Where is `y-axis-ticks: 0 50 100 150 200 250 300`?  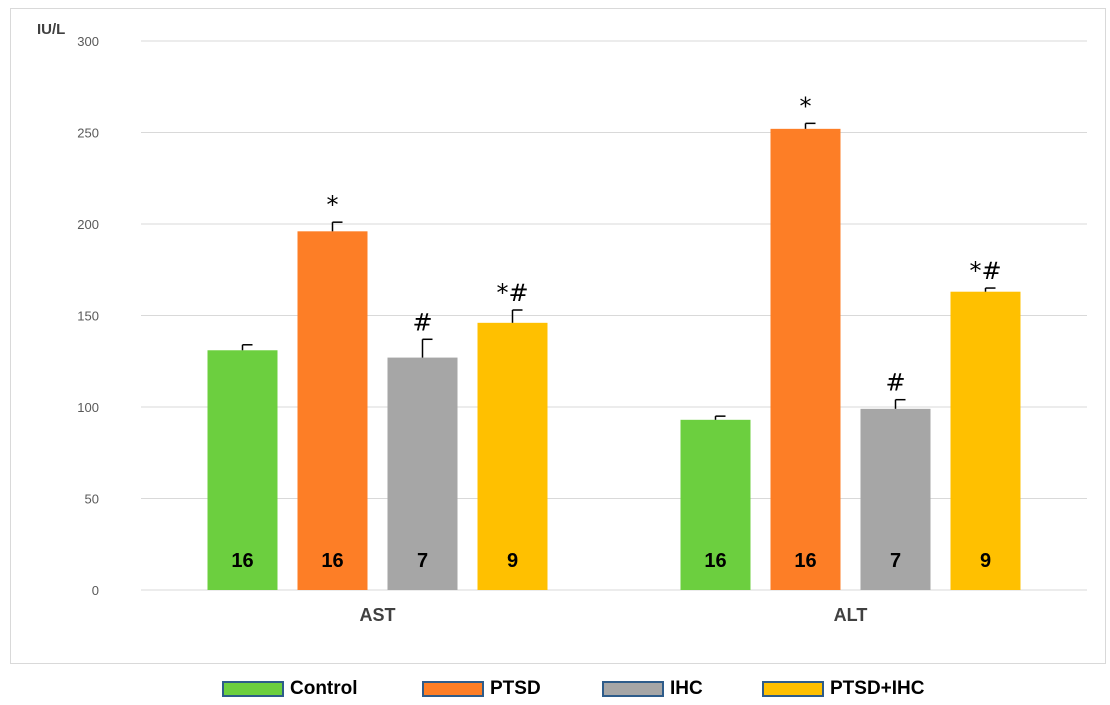 y-axis-ticks: 0 50 100 150 200 250 300 is located at coordinates (88, 316).